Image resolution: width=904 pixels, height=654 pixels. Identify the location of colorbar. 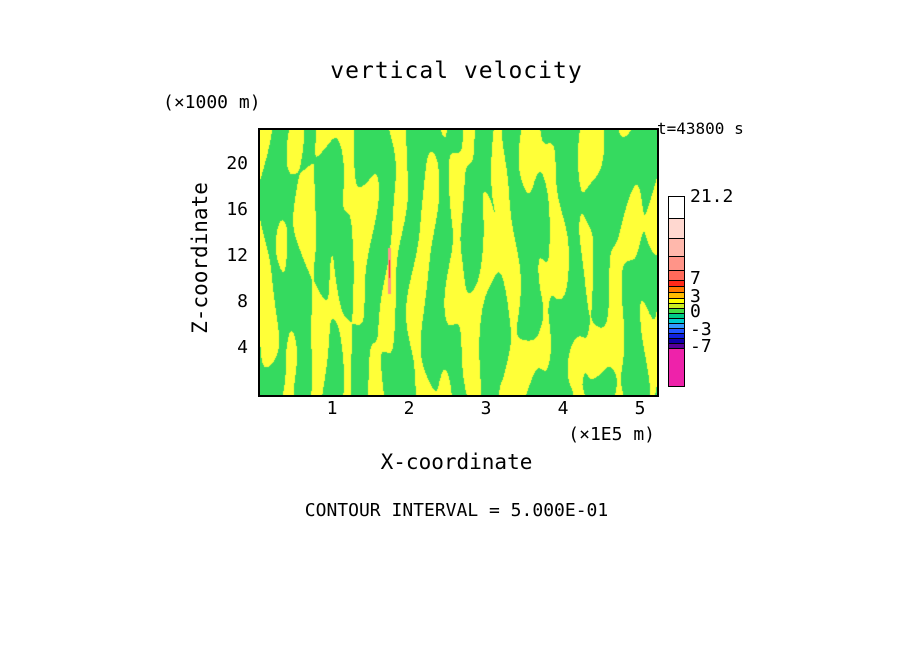
(676, 291).